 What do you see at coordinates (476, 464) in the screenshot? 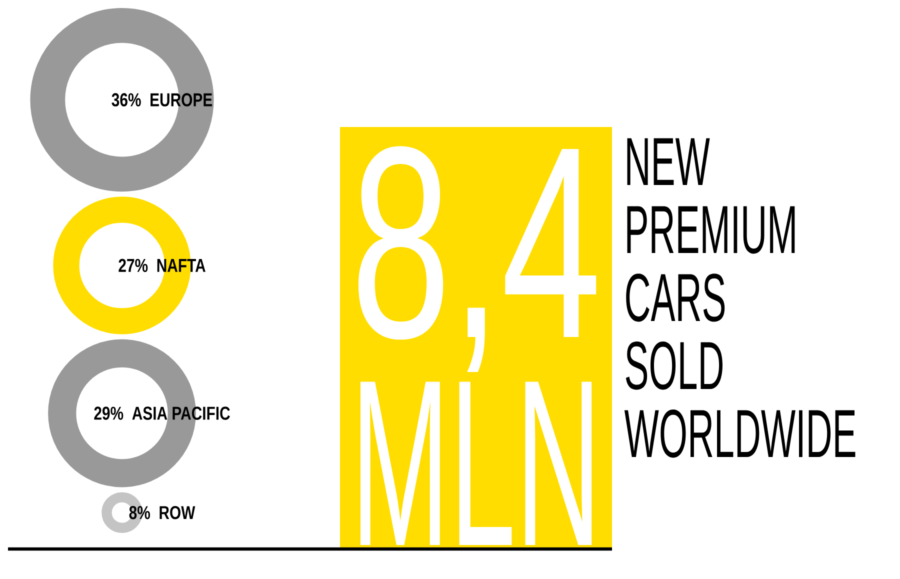
I see `text: MLN` at bounding box center [476, 464].